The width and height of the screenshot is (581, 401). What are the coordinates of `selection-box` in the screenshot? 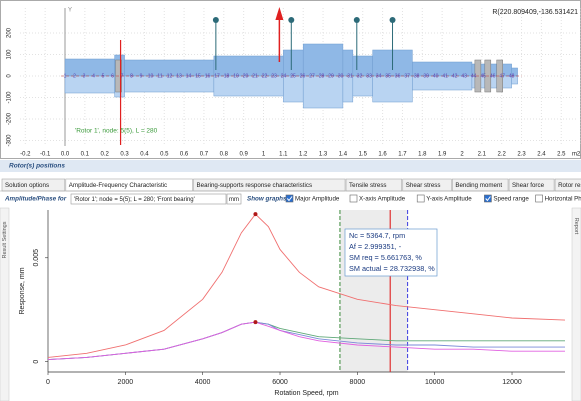 It's located at (148, 199).